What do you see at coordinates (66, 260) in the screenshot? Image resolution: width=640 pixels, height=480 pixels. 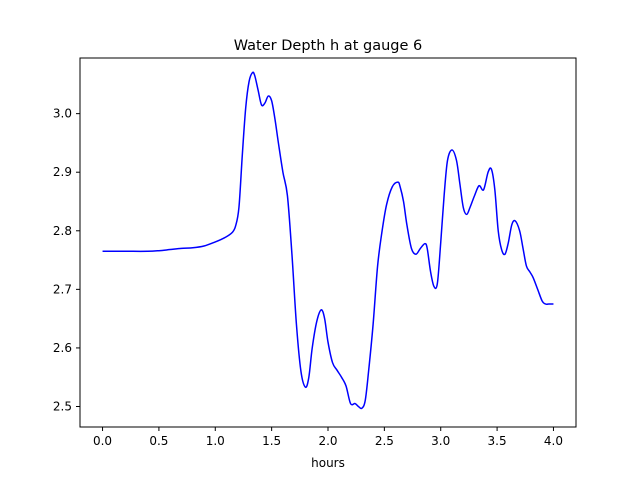 I see `y-axis: 2.5 2.6 2.7 2.8 2.9 3.0` at bounding box center [66, 260].